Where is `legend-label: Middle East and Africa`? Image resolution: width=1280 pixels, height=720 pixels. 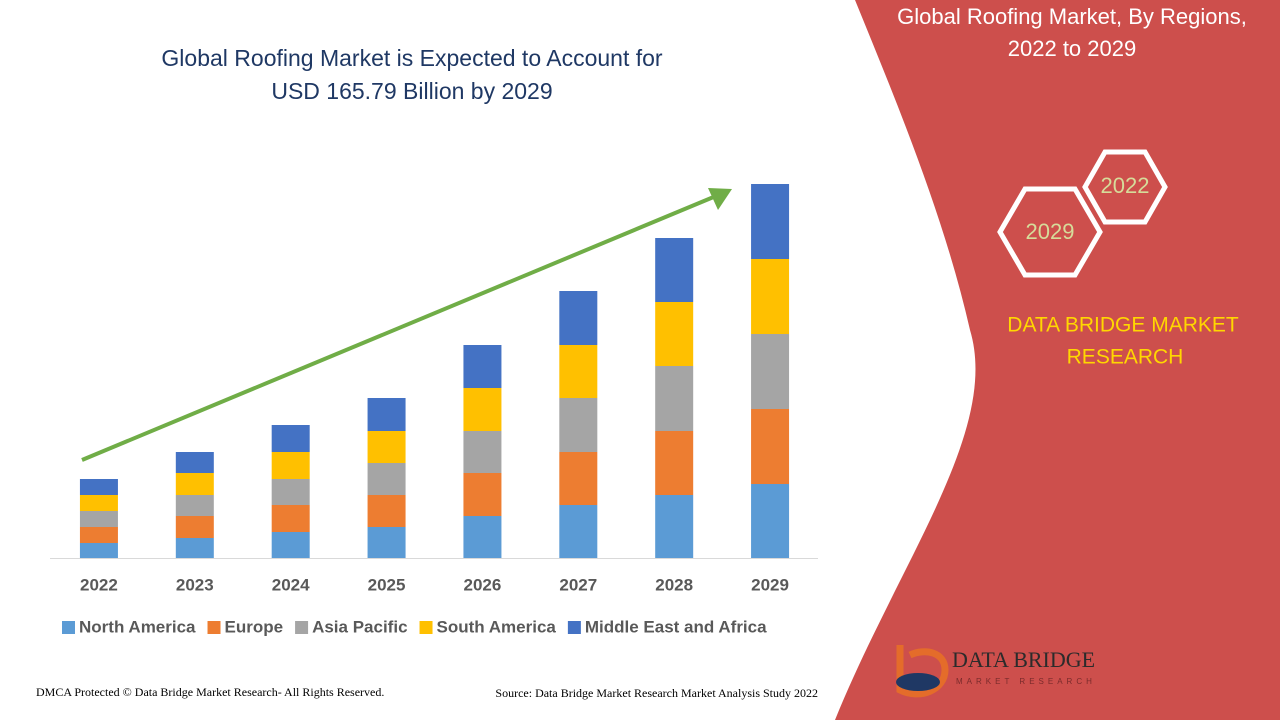 legend-label: Middle East and Africa is located at coordinates (676, 626).